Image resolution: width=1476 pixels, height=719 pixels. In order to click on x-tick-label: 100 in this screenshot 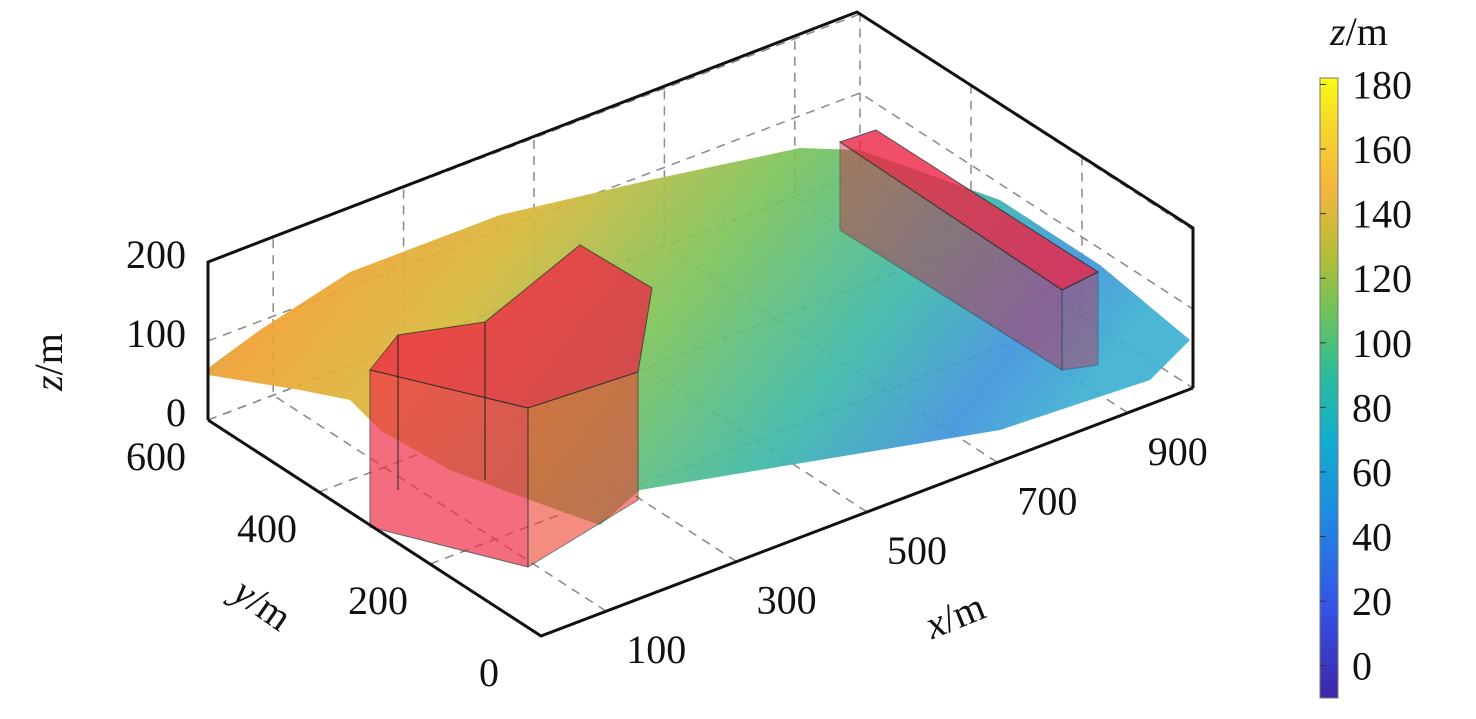, I will do `click(656, 649)`.